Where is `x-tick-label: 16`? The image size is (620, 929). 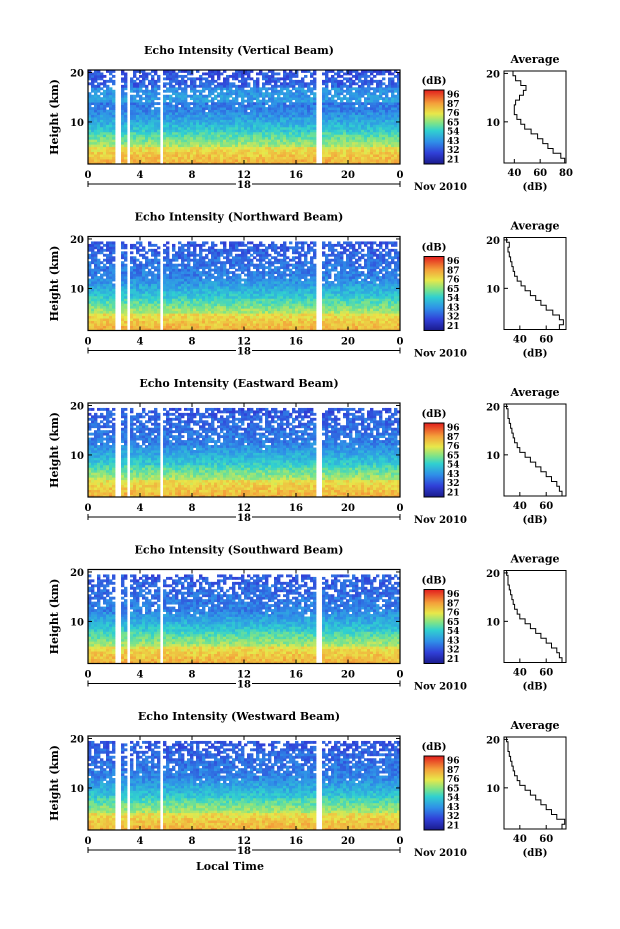 x-tick-label: 16 is located at coordinates (296, 175).